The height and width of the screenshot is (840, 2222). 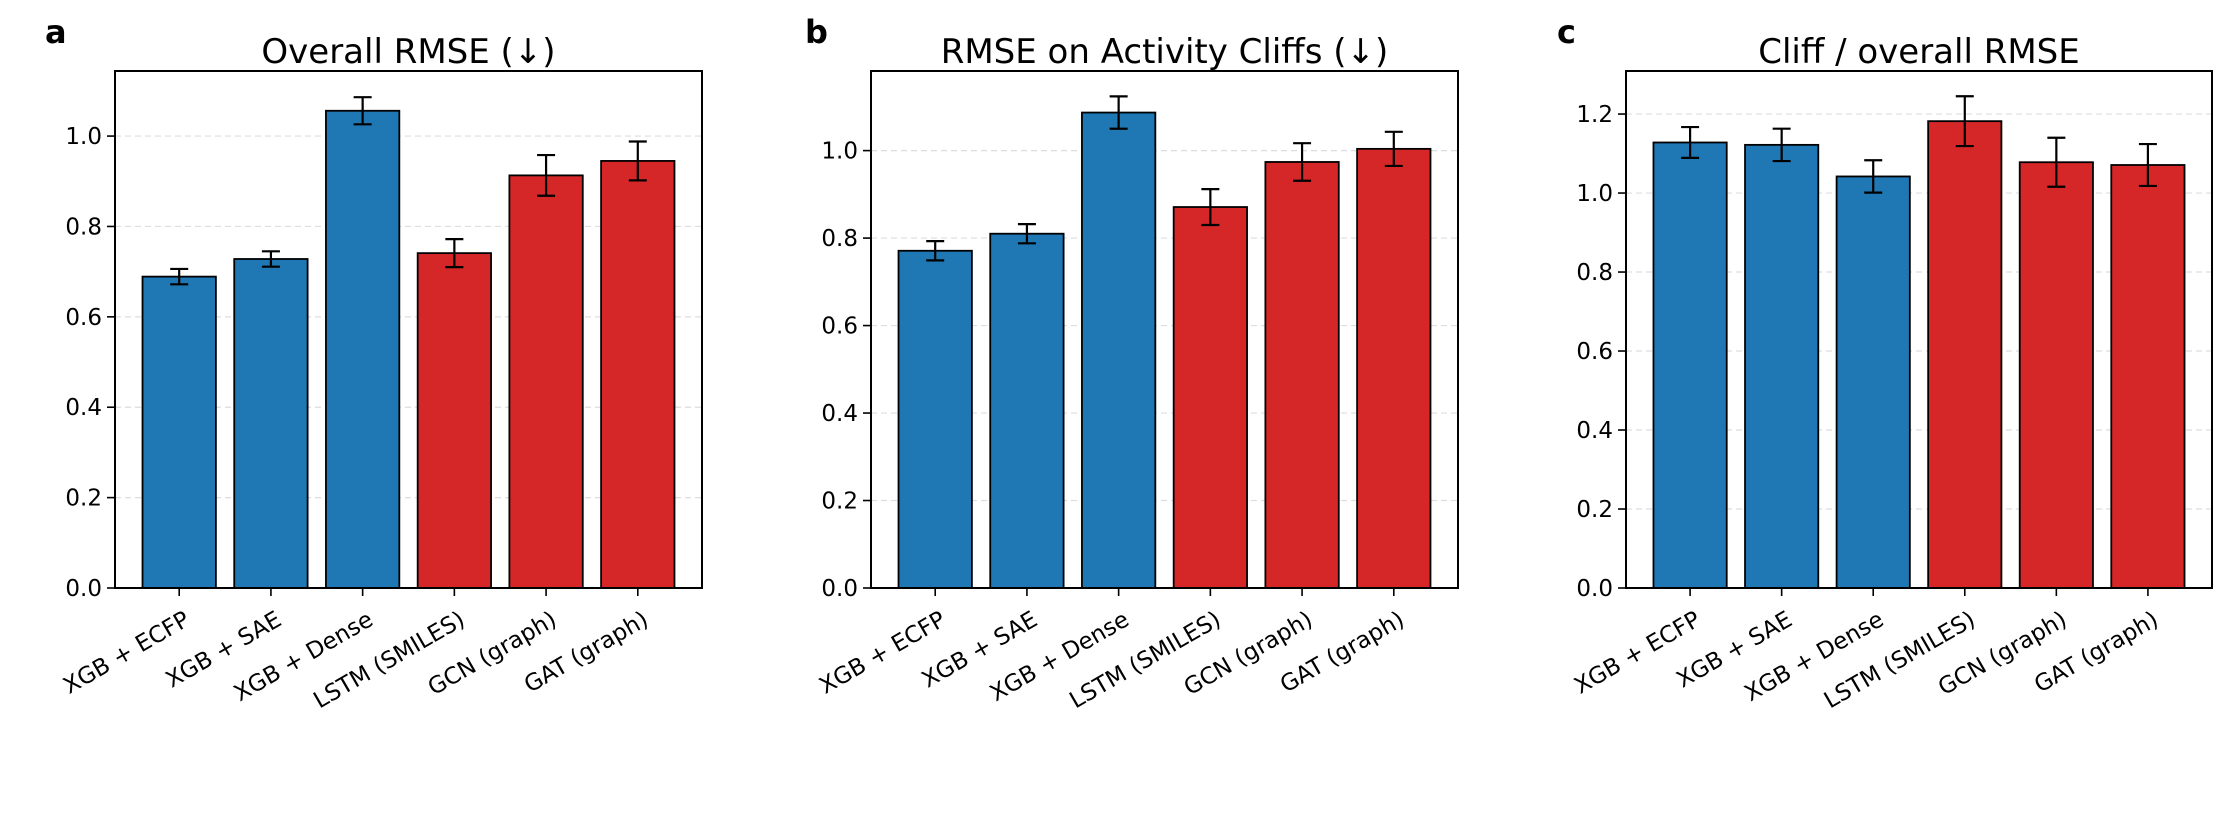 What do you see at coordinates (1594, 115) in the screenshot?
I see `y-tick-label: 1.2` at bounding box center [1594, 115].